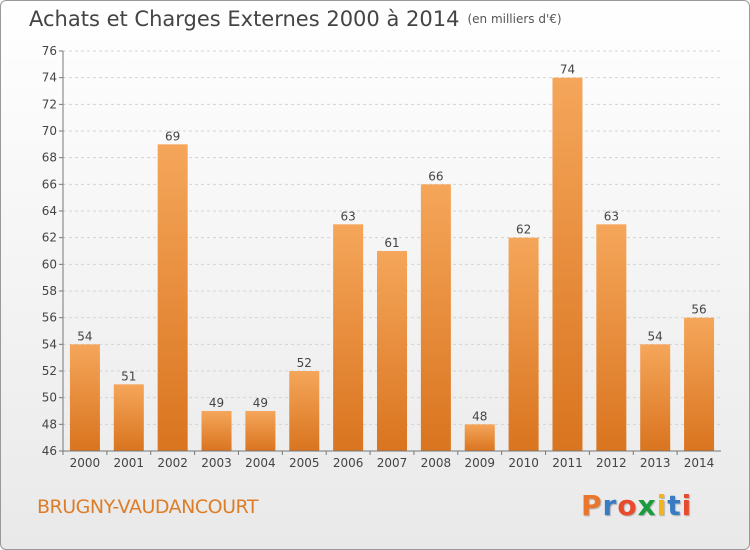 This screenshot has width=750, height=550. I want to click on proxiti-logo: Proxiti, so click(636, 505).